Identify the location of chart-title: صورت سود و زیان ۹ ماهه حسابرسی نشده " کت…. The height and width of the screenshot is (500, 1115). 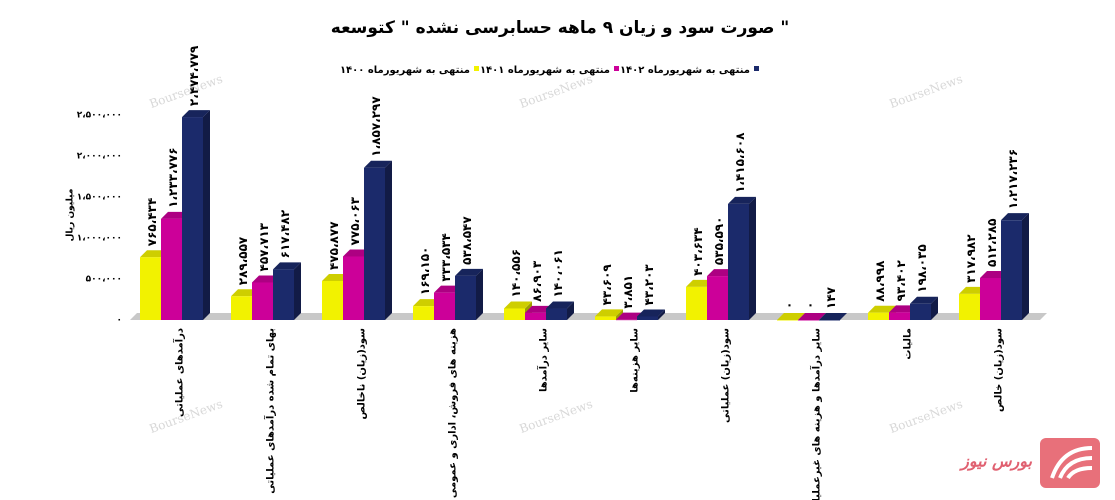
(560, 28).